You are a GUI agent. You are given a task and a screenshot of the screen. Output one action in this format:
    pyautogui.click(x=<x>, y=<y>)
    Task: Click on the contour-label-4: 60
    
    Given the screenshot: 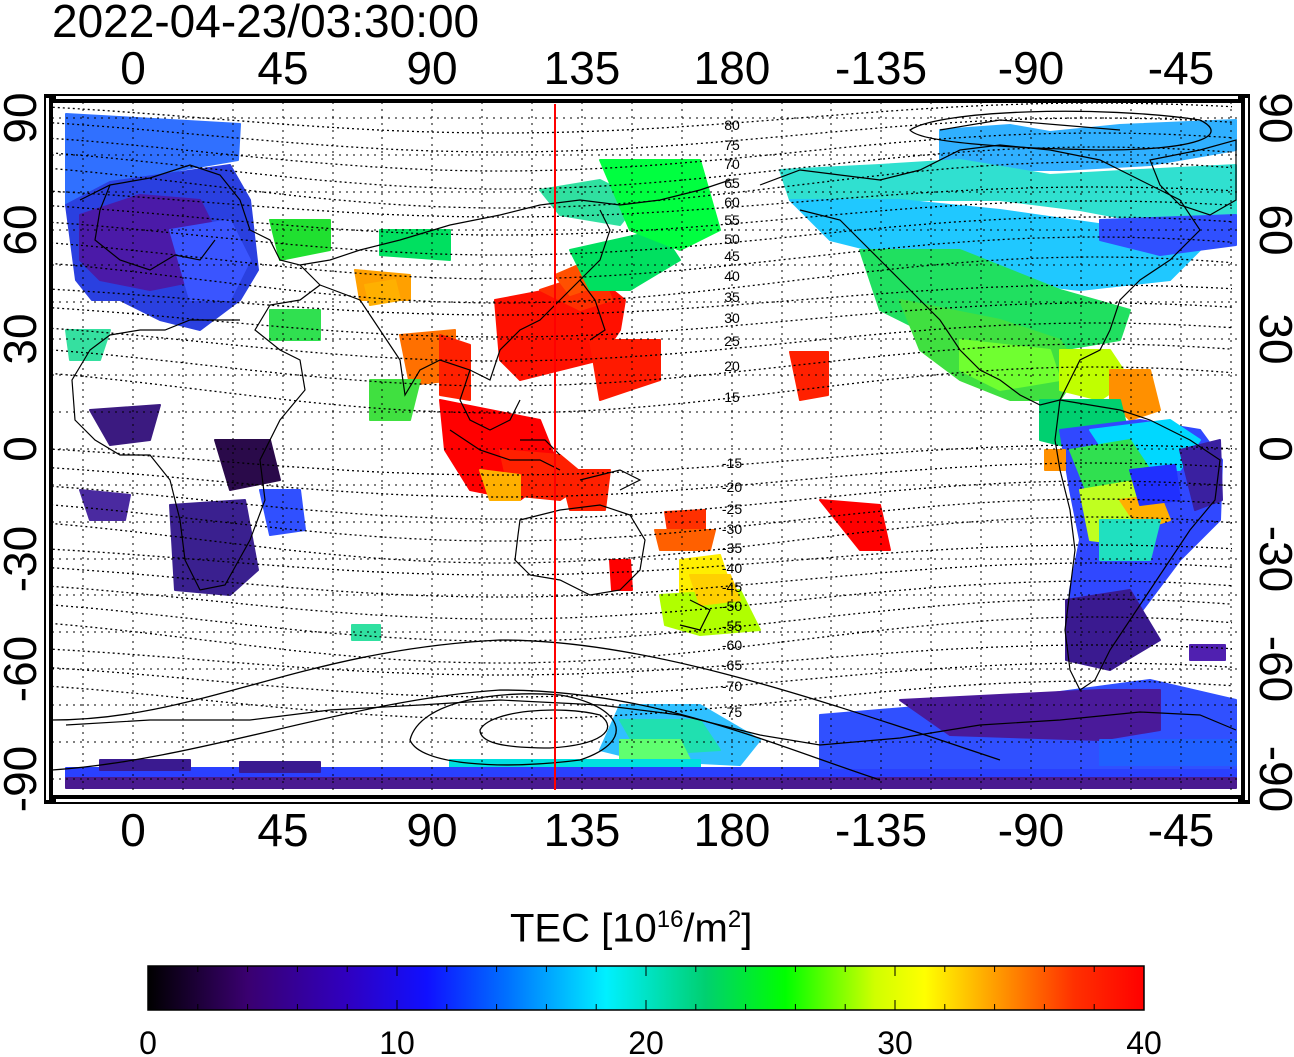 What is the action you would take?
    pyautogui.click(x=732, y=202)
    